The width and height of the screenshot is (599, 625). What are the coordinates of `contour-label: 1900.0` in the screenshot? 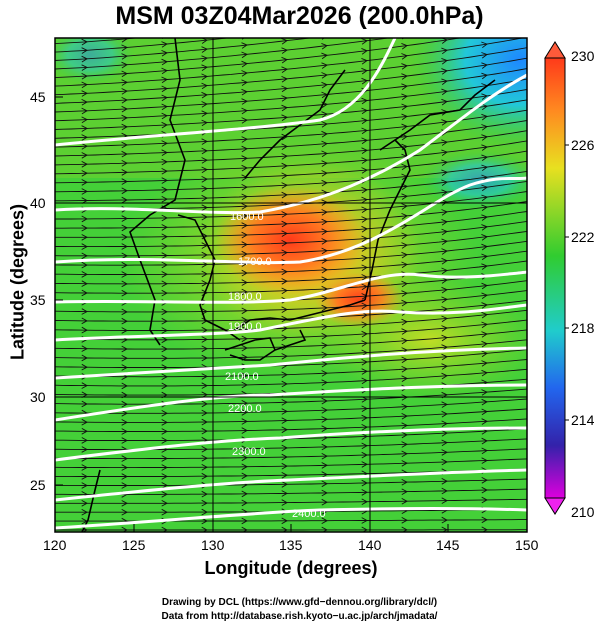 It's located at (245, 327).